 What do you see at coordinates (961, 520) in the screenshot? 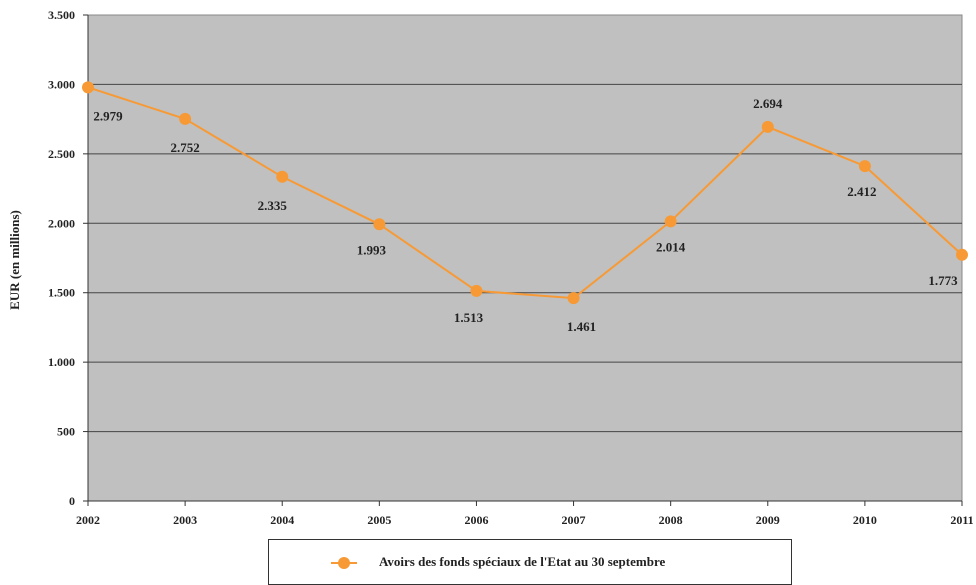
I see `x-tick-label: 2011` at bounding box center [961, 520].